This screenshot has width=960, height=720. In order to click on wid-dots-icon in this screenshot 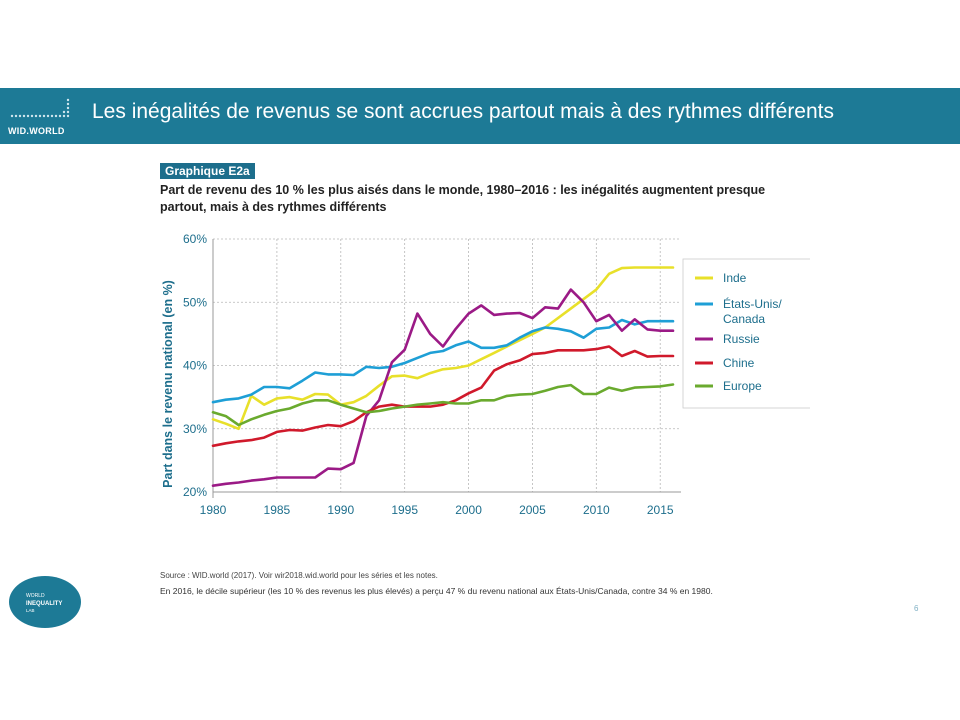, I will do `click(40, 108)`.